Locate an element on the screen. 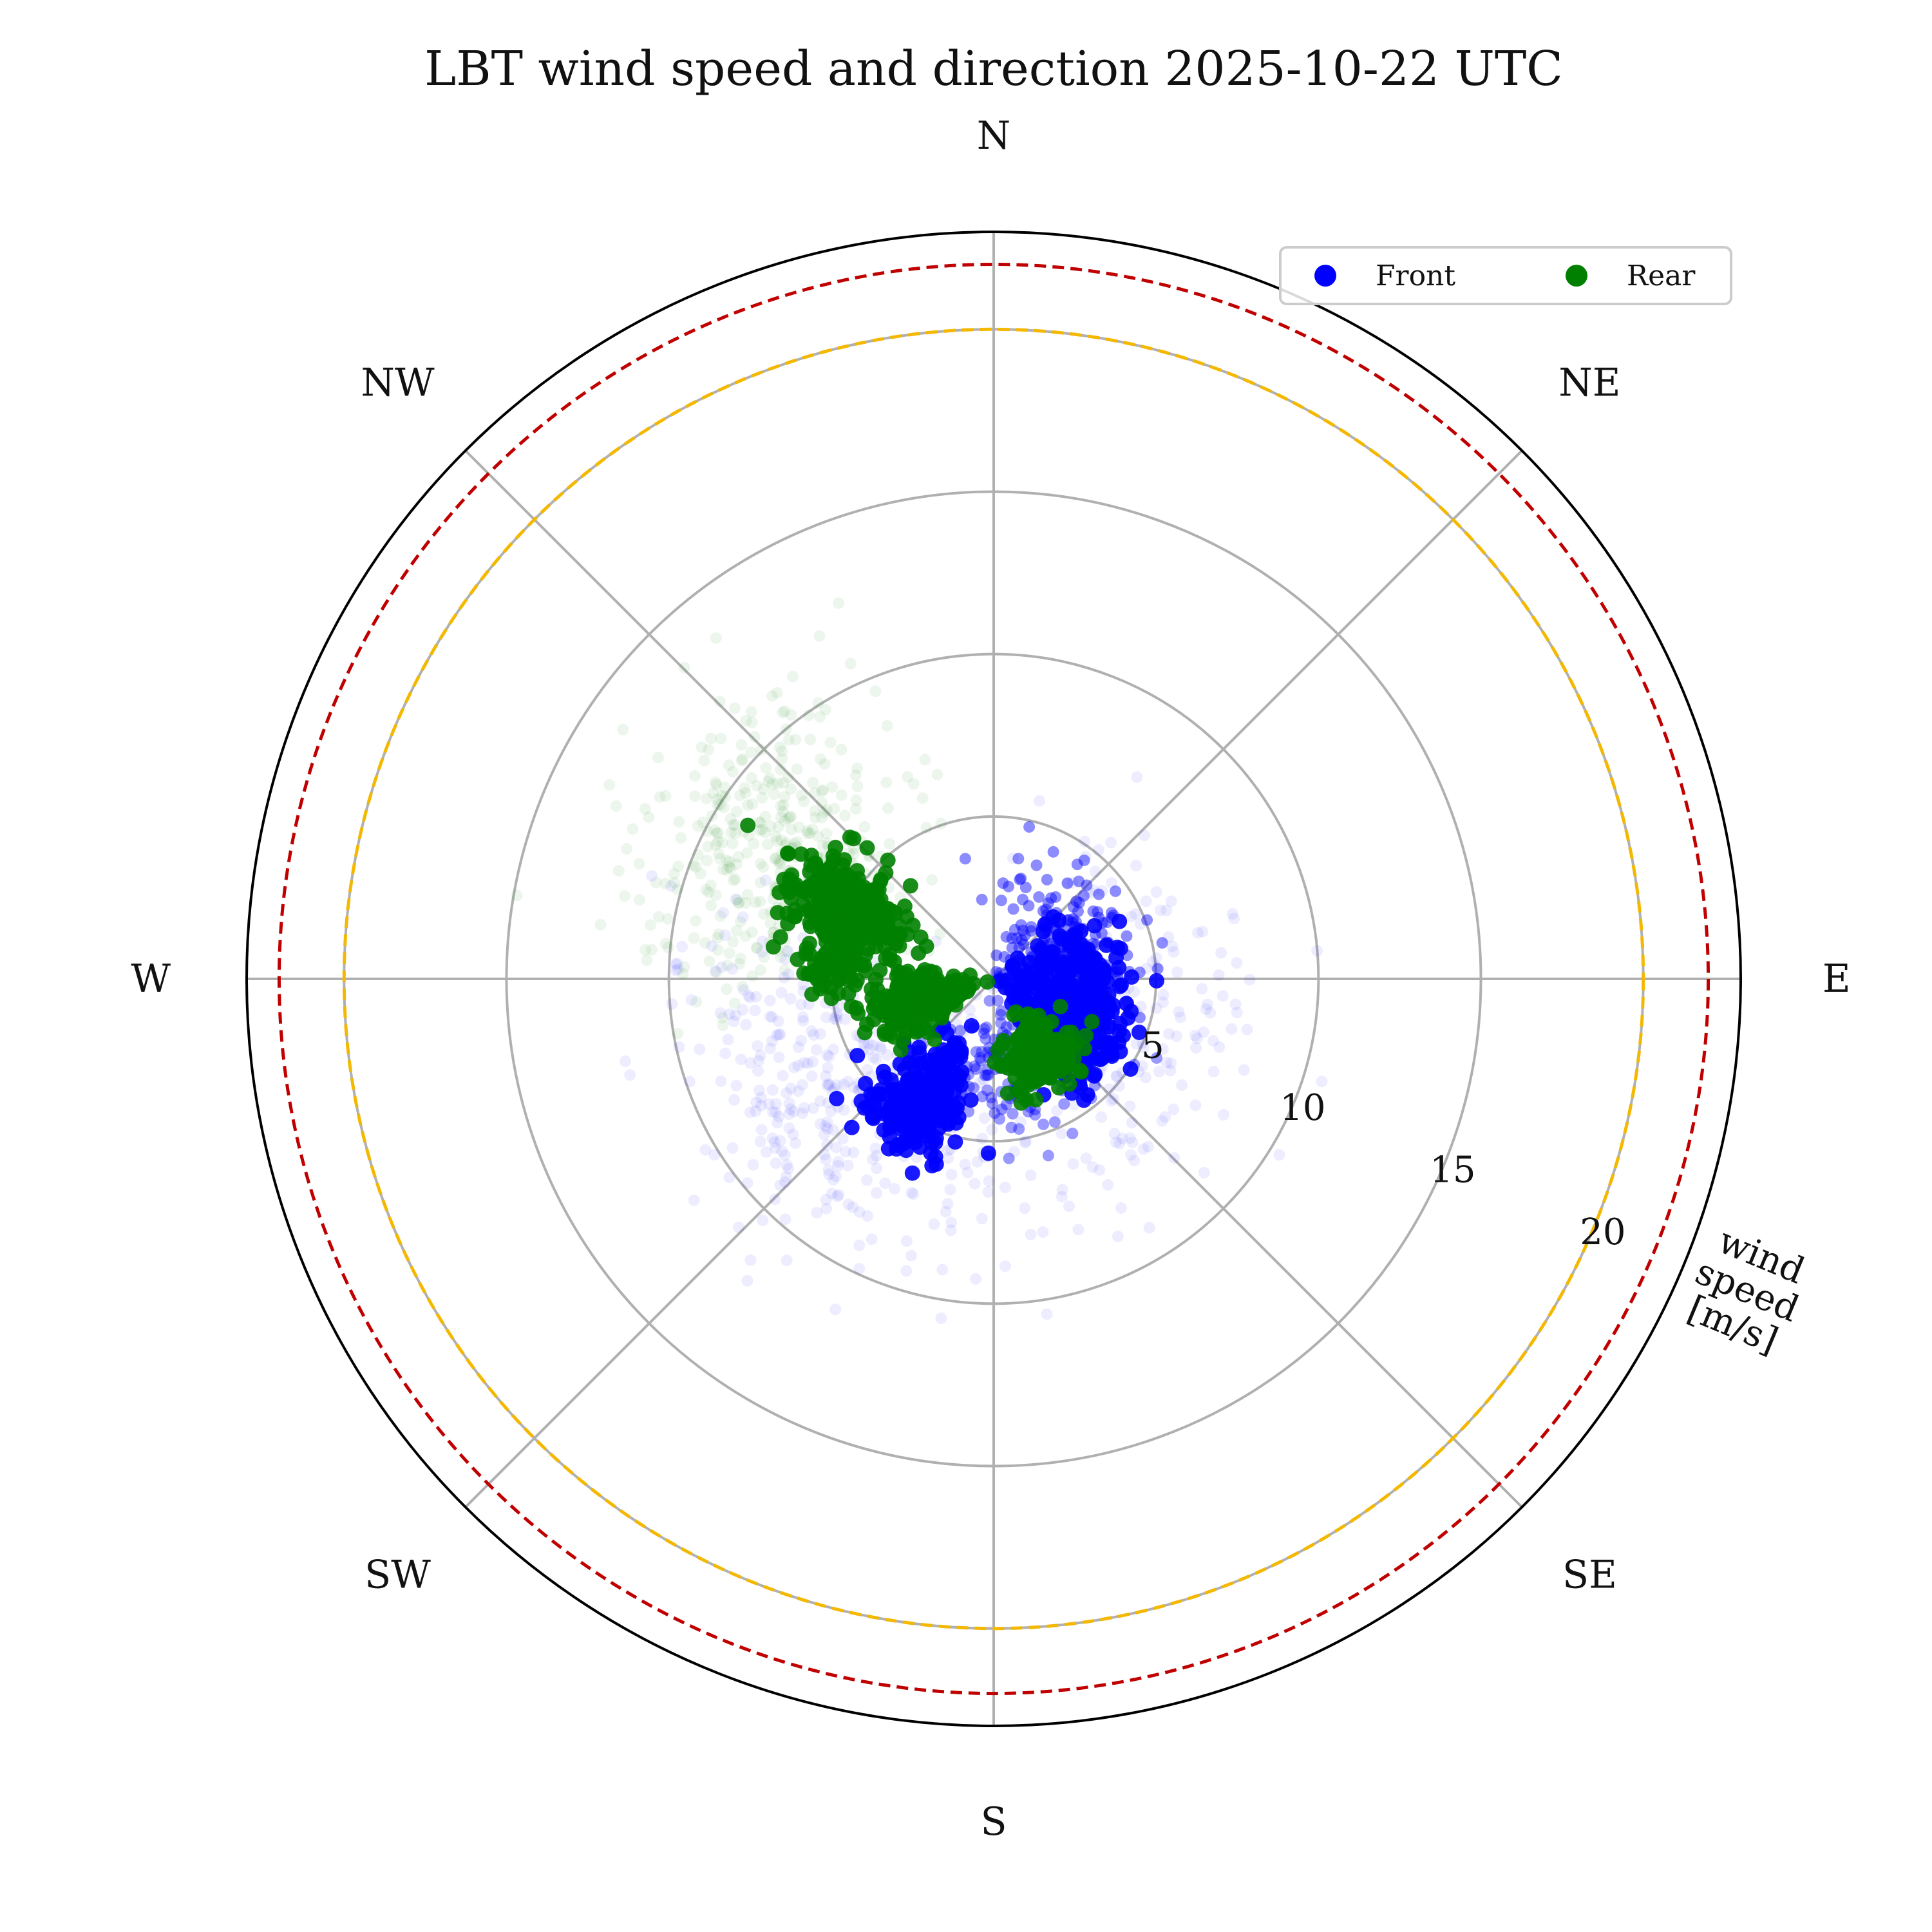  legend: Front Rear is located at coordinates (1506, 275).